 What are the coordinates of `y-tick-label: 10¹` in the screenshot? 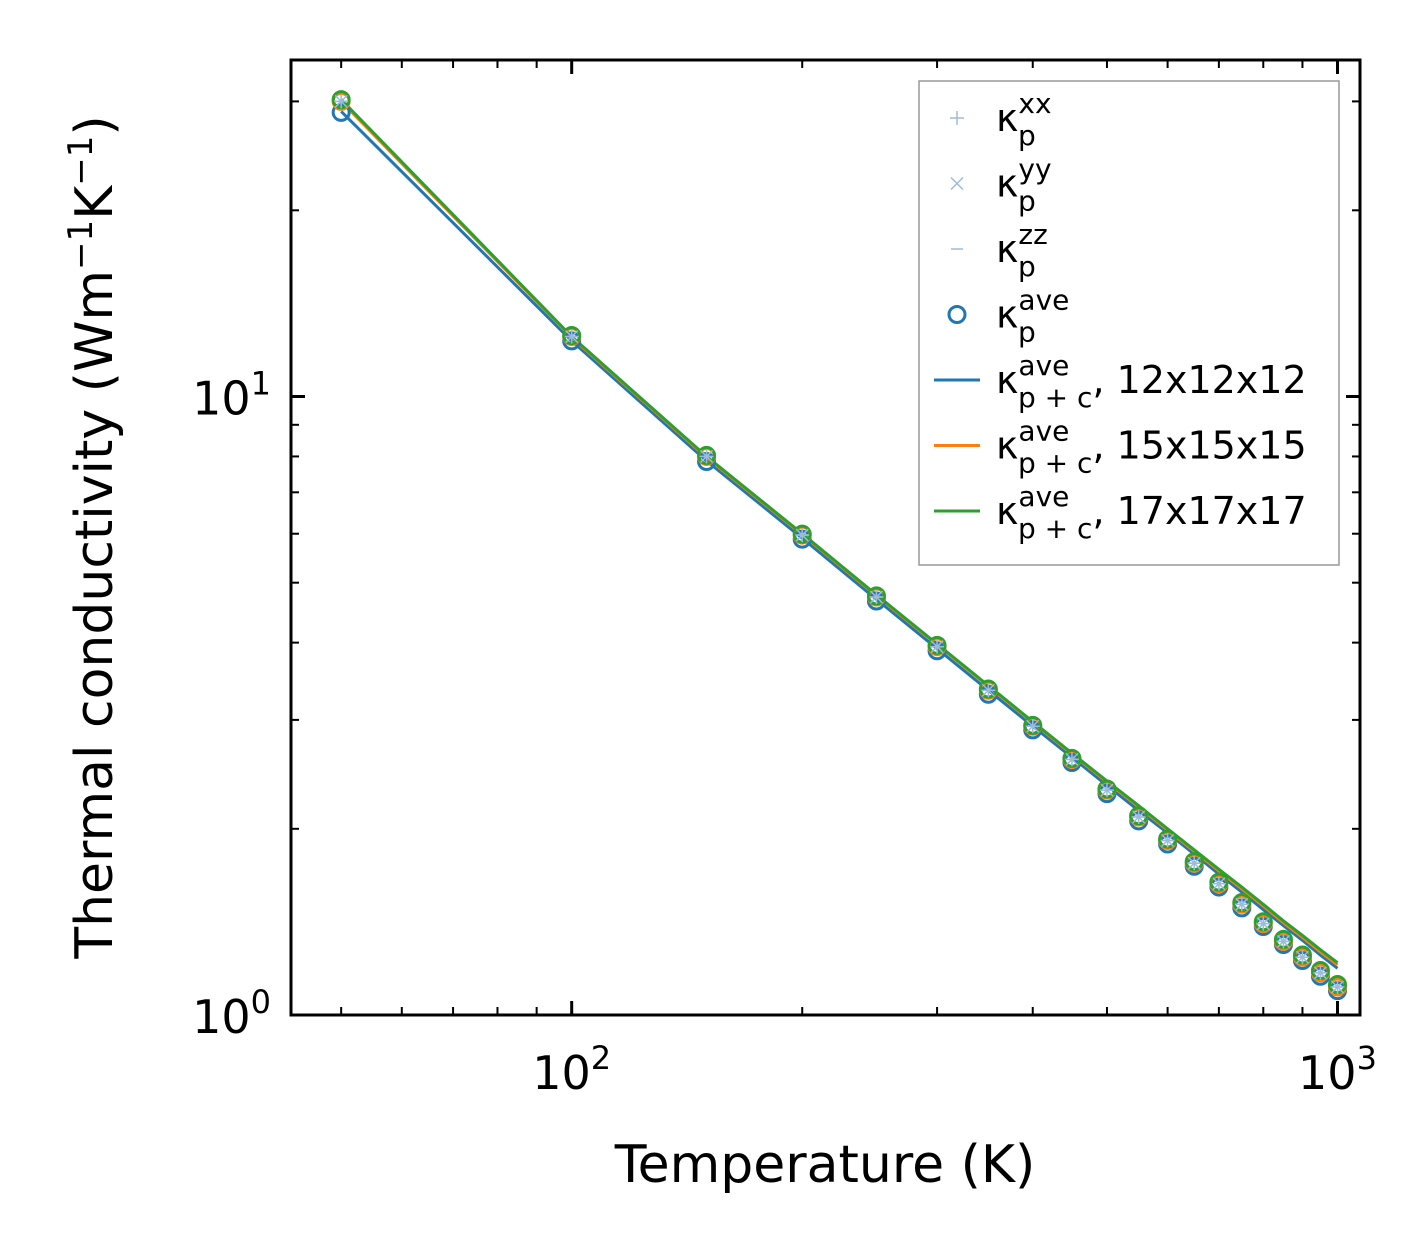 It's located at (231, 395).